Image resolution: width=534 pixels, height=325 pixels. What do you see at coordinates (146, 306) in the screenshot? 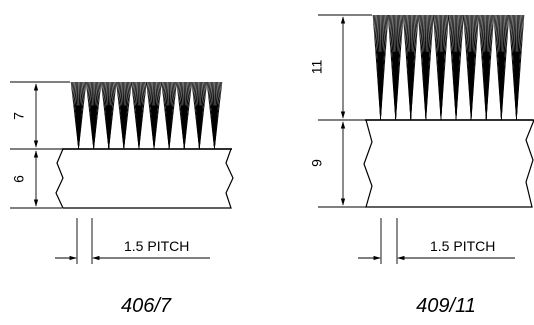
I see `caption-406-7: 406/7` at bounding box center [146, 306].